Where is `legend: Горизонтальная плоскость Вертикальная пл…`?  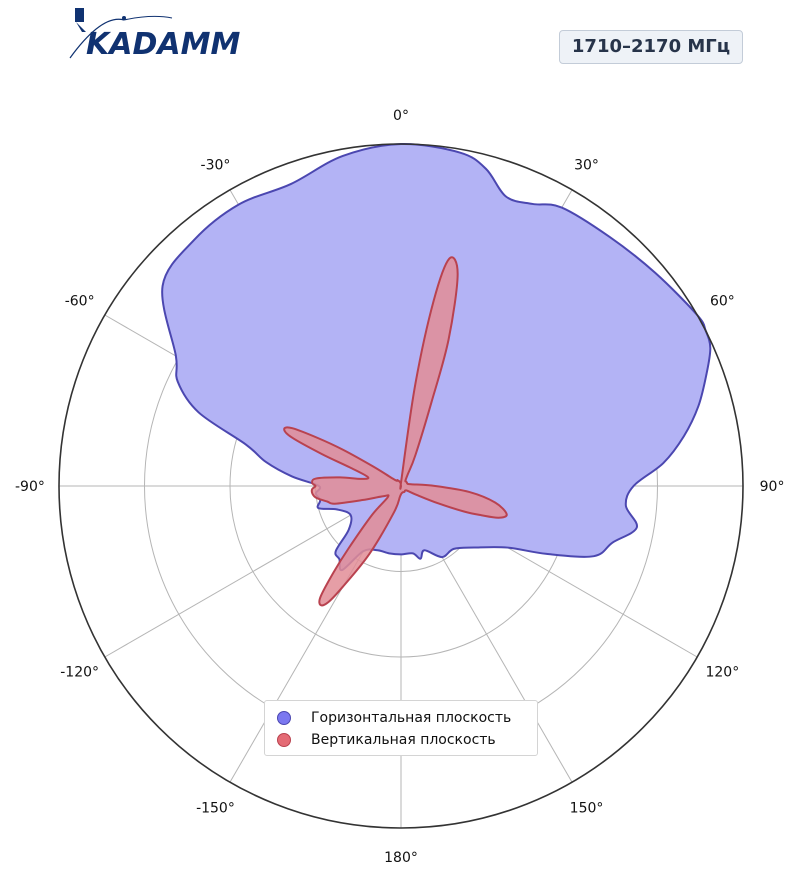 legend: Горизонтальная плоскость Вертикальная пл… is located at coordinates (401, 728).